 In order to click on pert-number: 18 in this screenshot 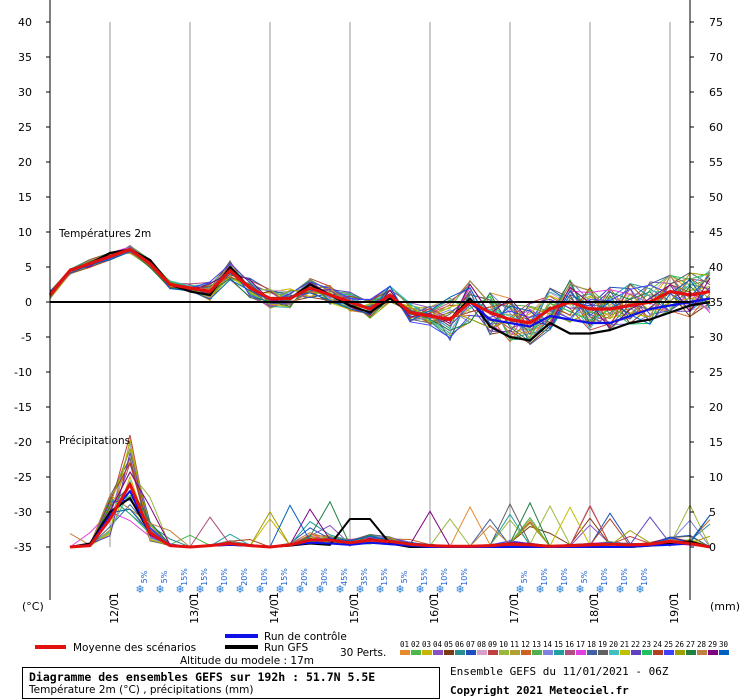, I will do `click(592, 644)`.